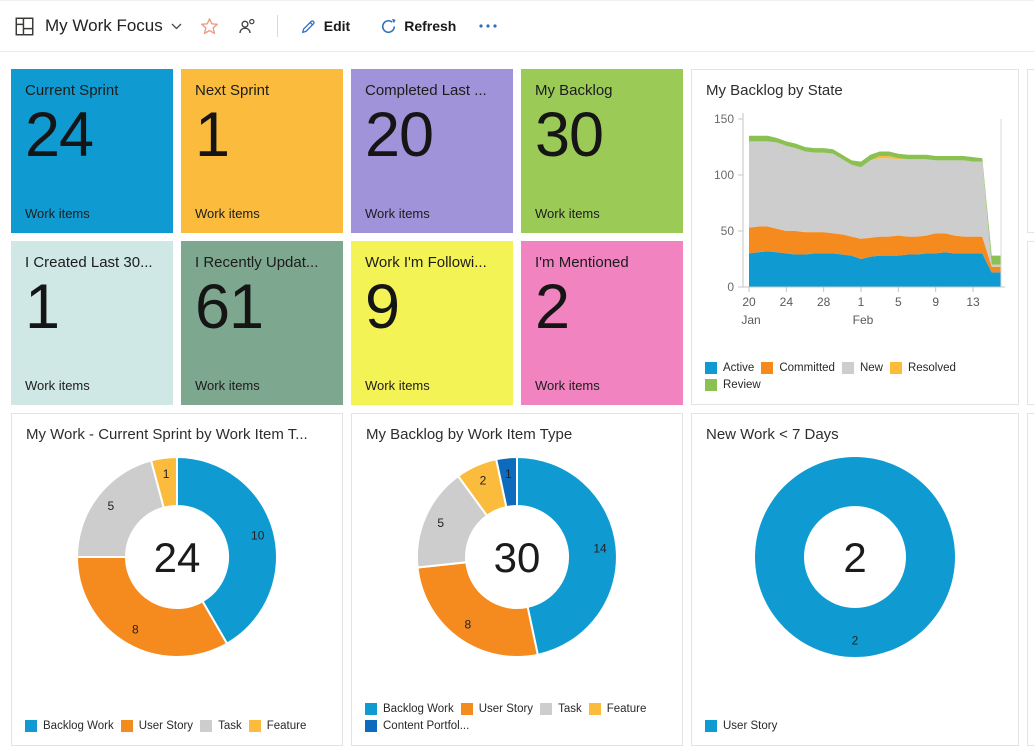  I want to click on legend-label: Review, so click(742, 385).